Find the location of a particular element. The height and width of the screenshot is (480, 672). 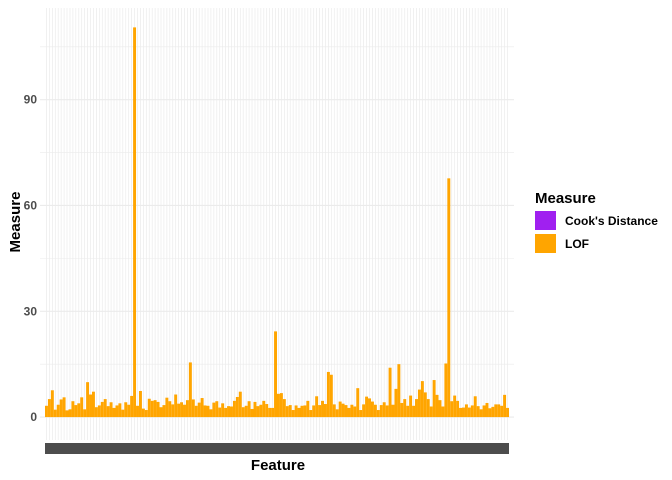

legend-key-cooks-distance is located at coordinates (545, 220).